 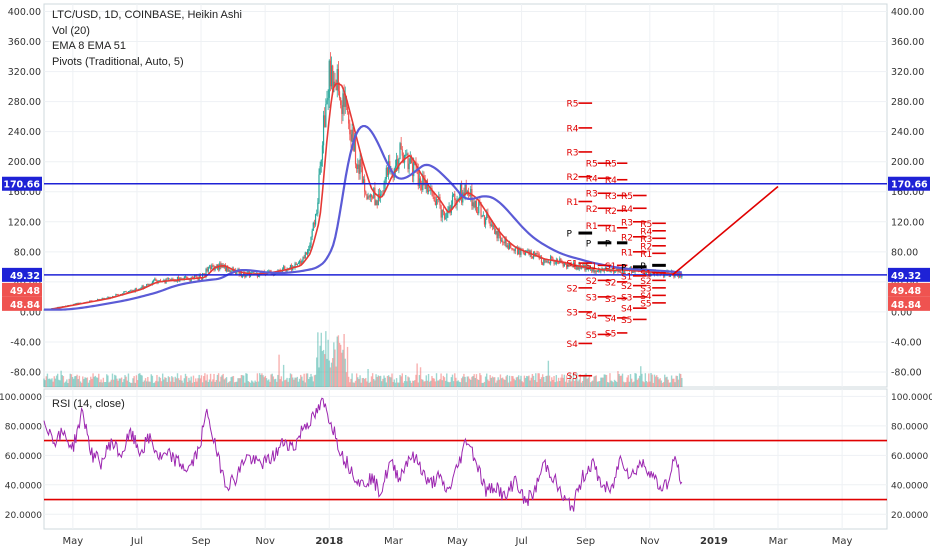 I want to click on x-axis-label: Nov, so click(x=650, y=541).